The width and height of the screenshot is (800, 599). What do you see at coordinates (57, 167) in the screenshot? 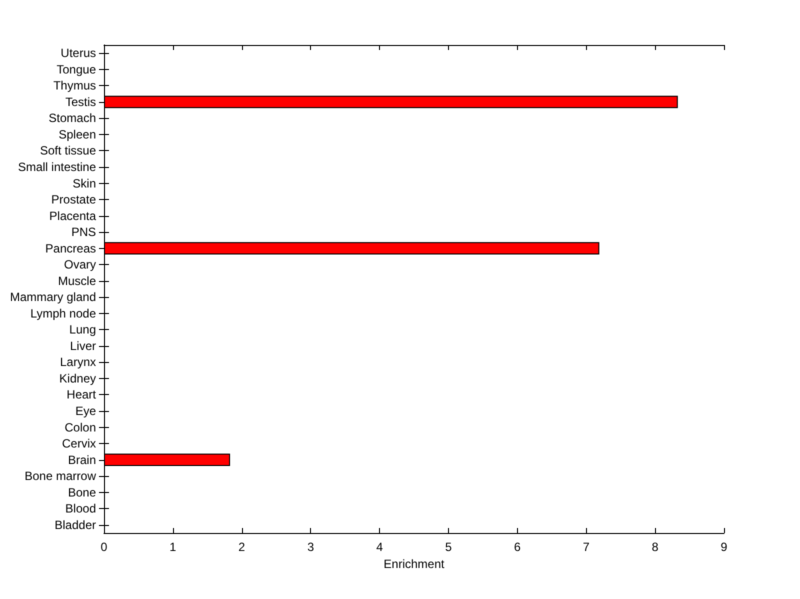
I see `y-tick-label: Small intestine` at bounding box center [57, 167].